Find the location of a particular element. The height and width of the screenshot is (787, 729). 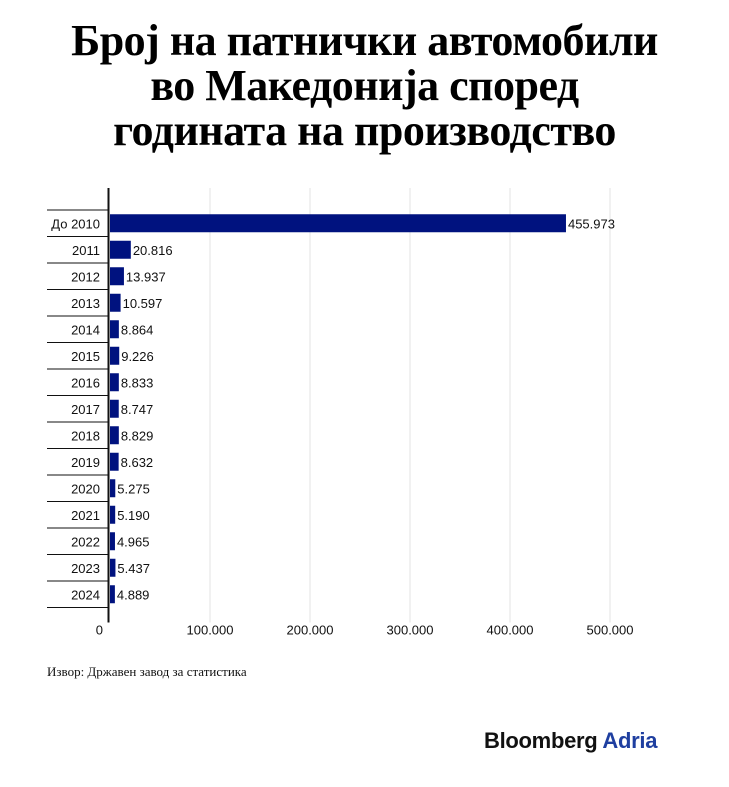

category-label: 2021 is located at coordinates (85, 515).